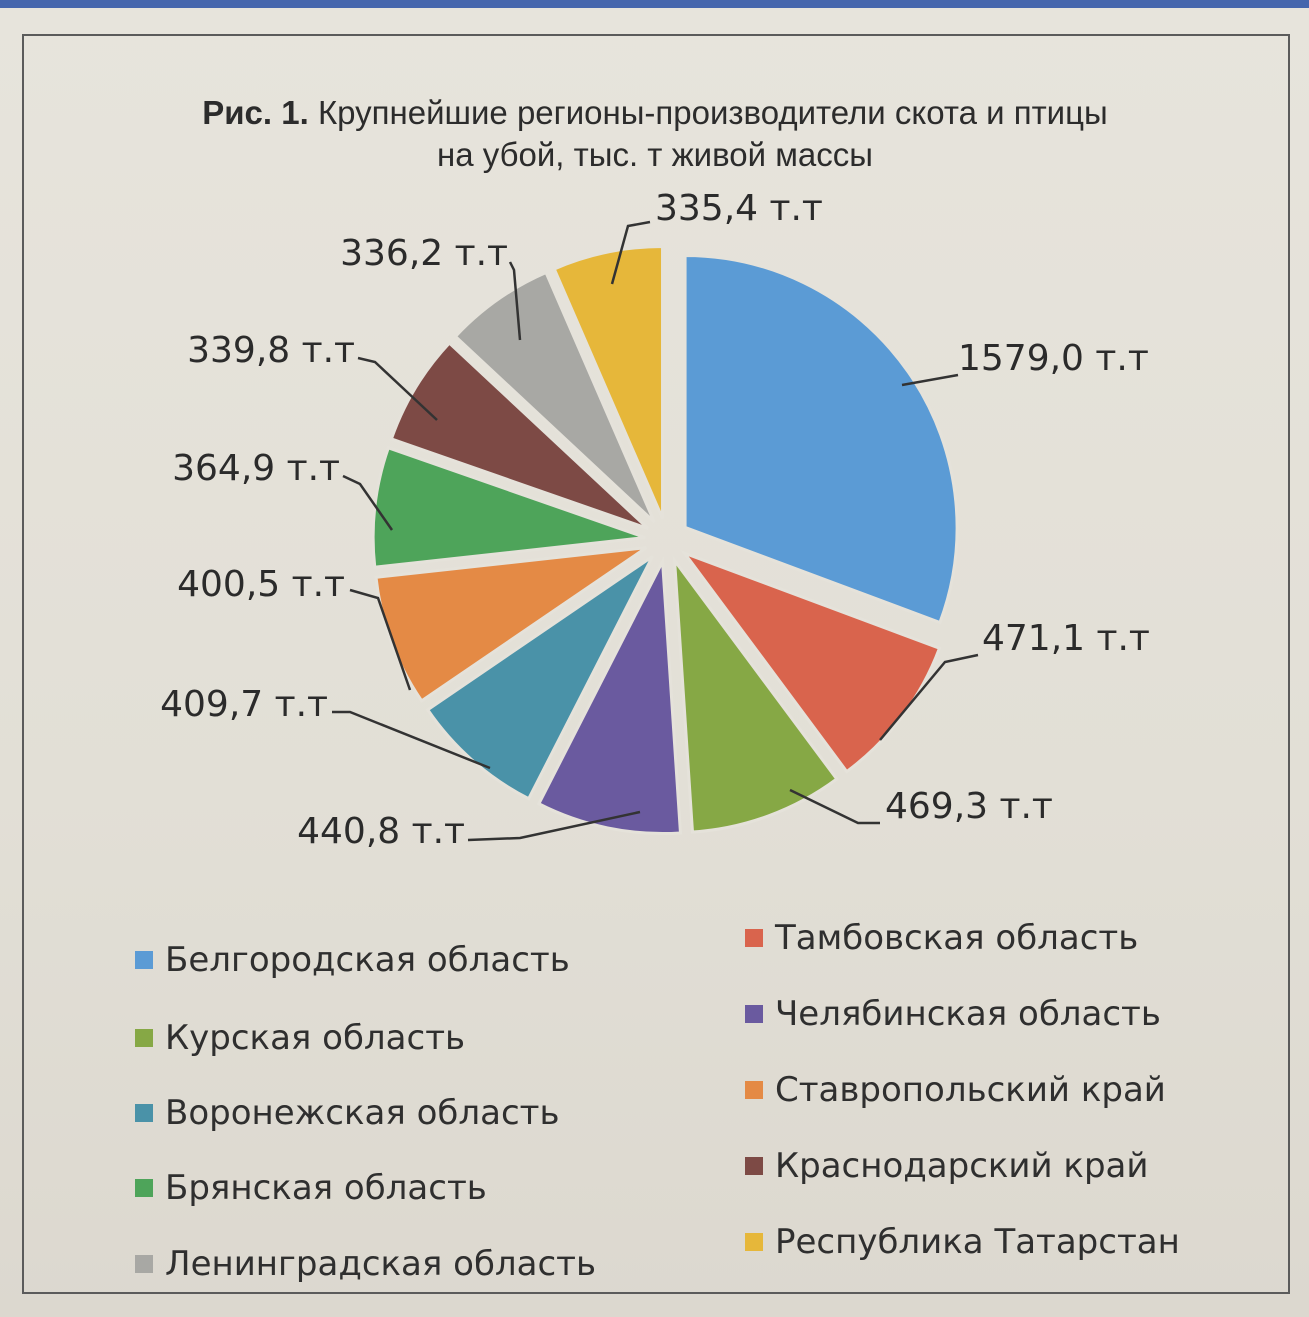  Describe the element at coordinates (739, 208) in the screenshot. I see `data-label: 335,4 т.т` at that location.